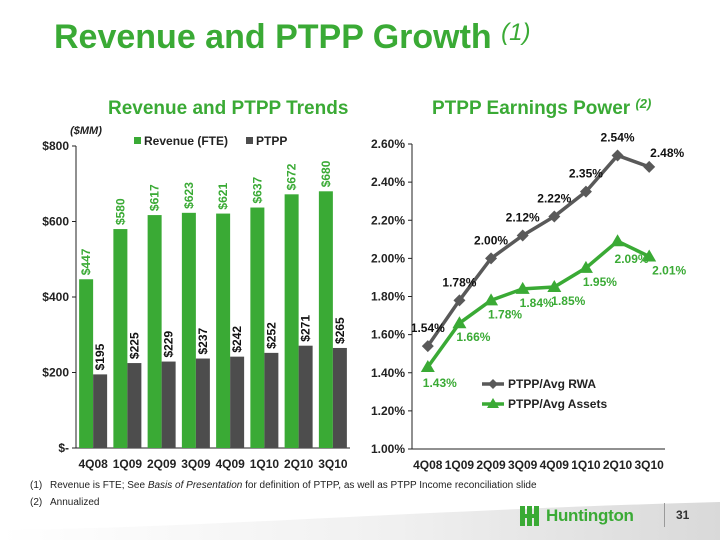 The width and height of the screenshot is (720, 540). What do you see at coordinates (326, 173) in the screenshot?
I see `revenue-data-label: $680` at bounding box center [326, 173].